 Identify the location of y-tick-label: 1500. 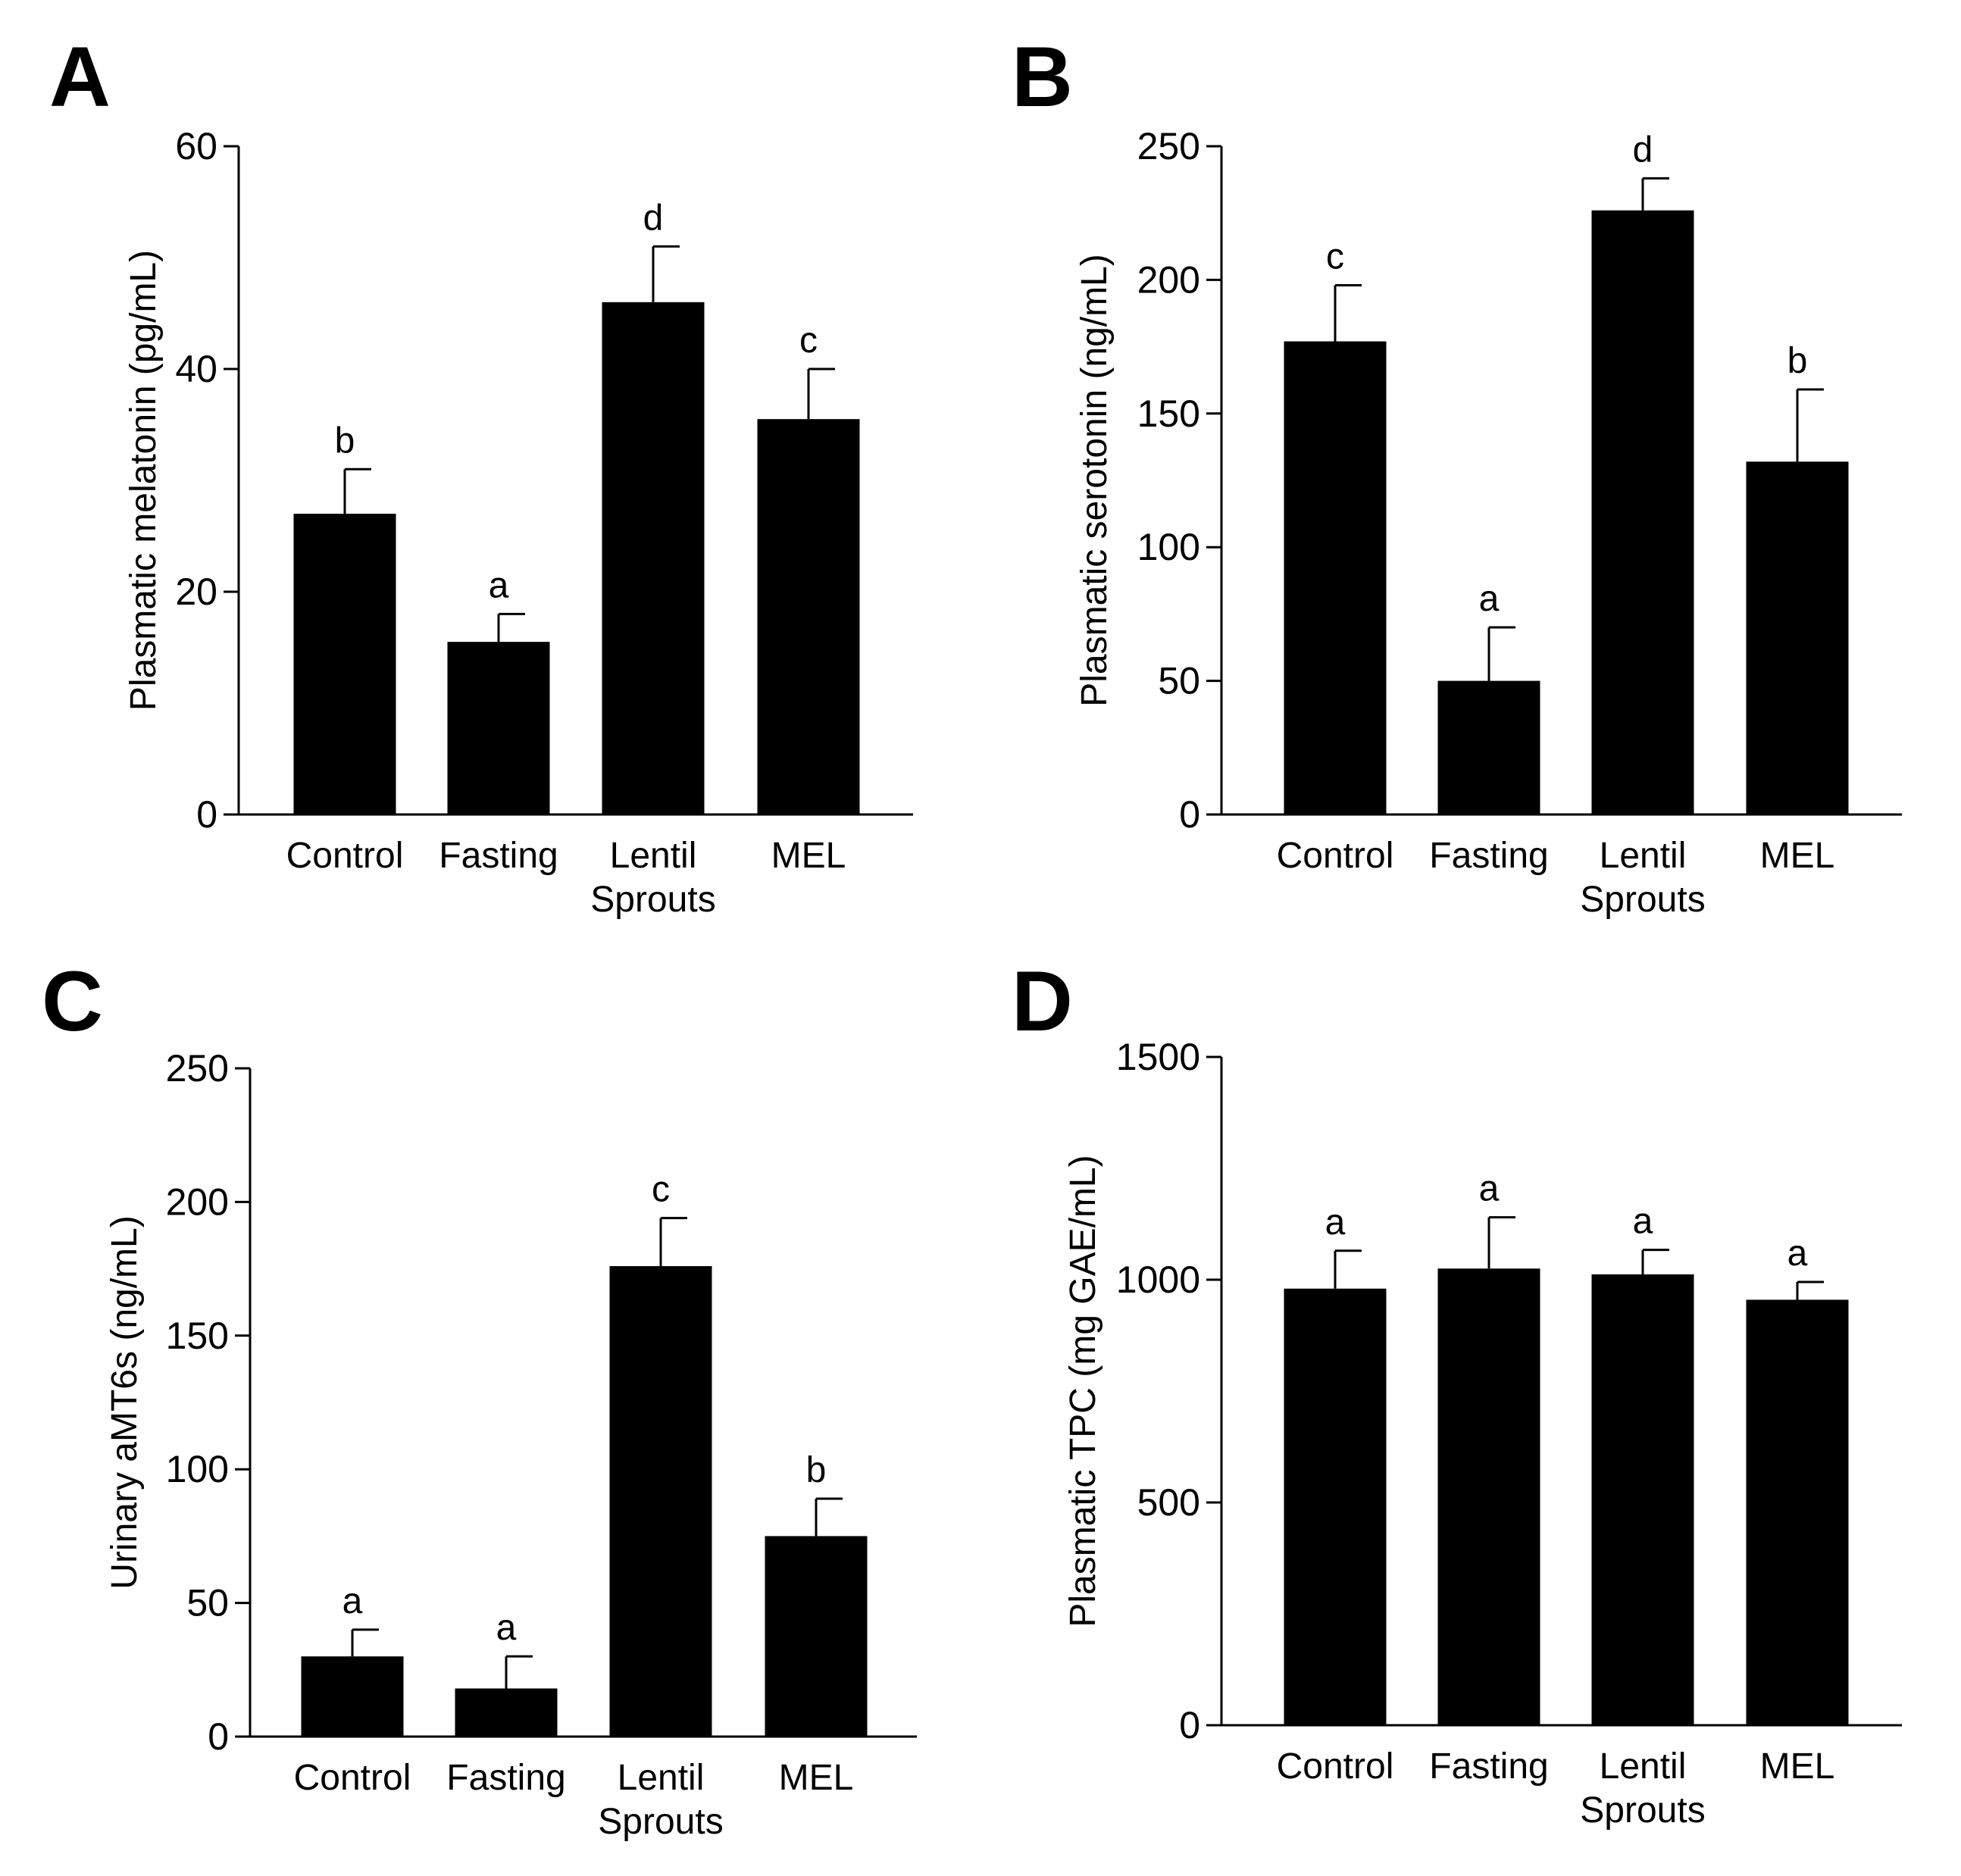
(1158, 1057).